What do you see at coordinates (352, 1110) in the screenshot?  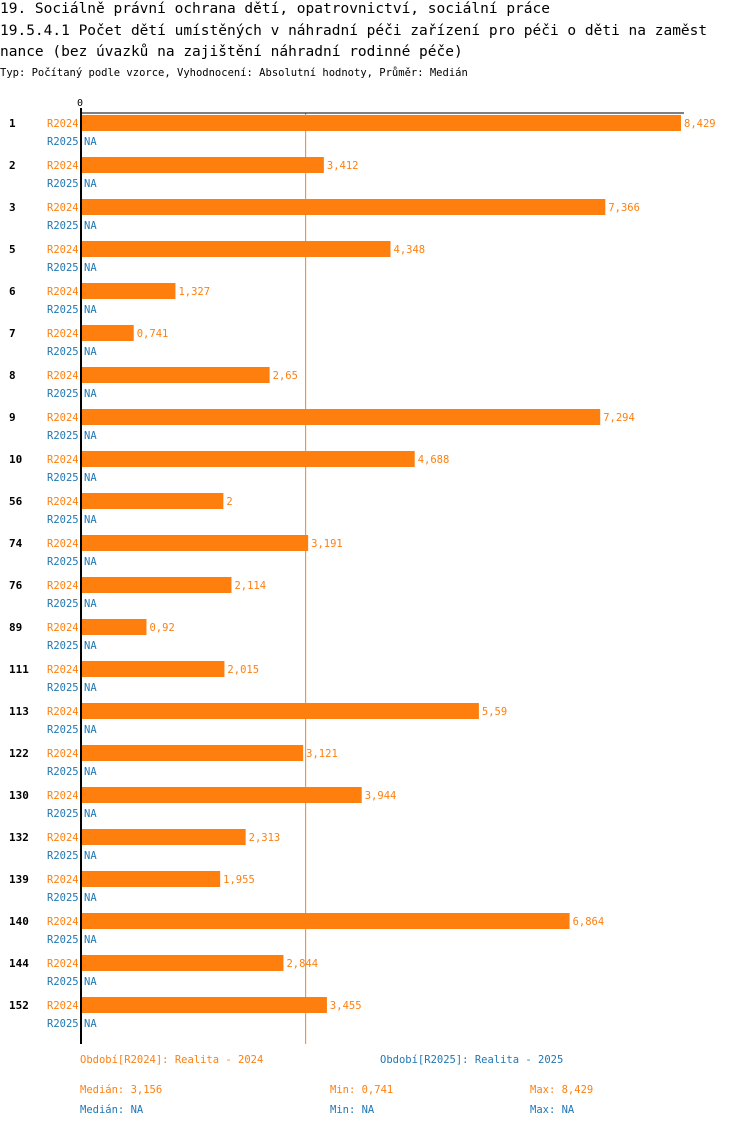 I see `stat-min-2025: Min: NA` at bounding box center [352, 1110].